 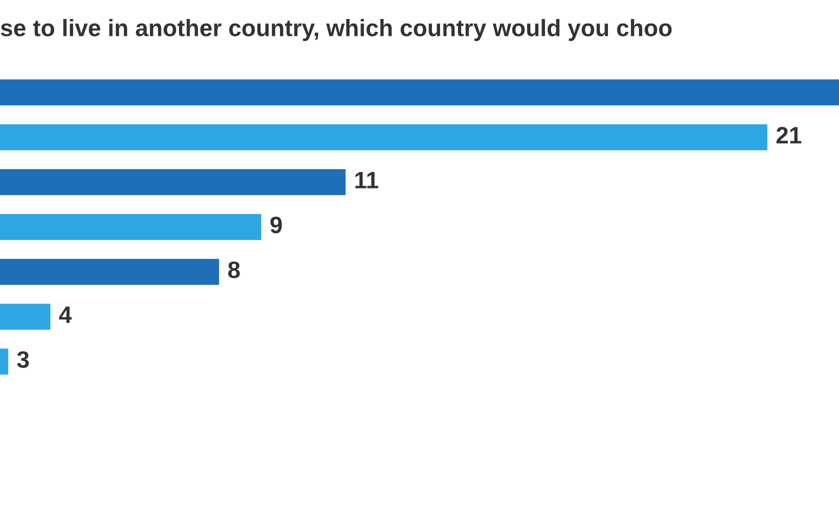 I want to click on data-label: 21, so click(x=789, y=135).